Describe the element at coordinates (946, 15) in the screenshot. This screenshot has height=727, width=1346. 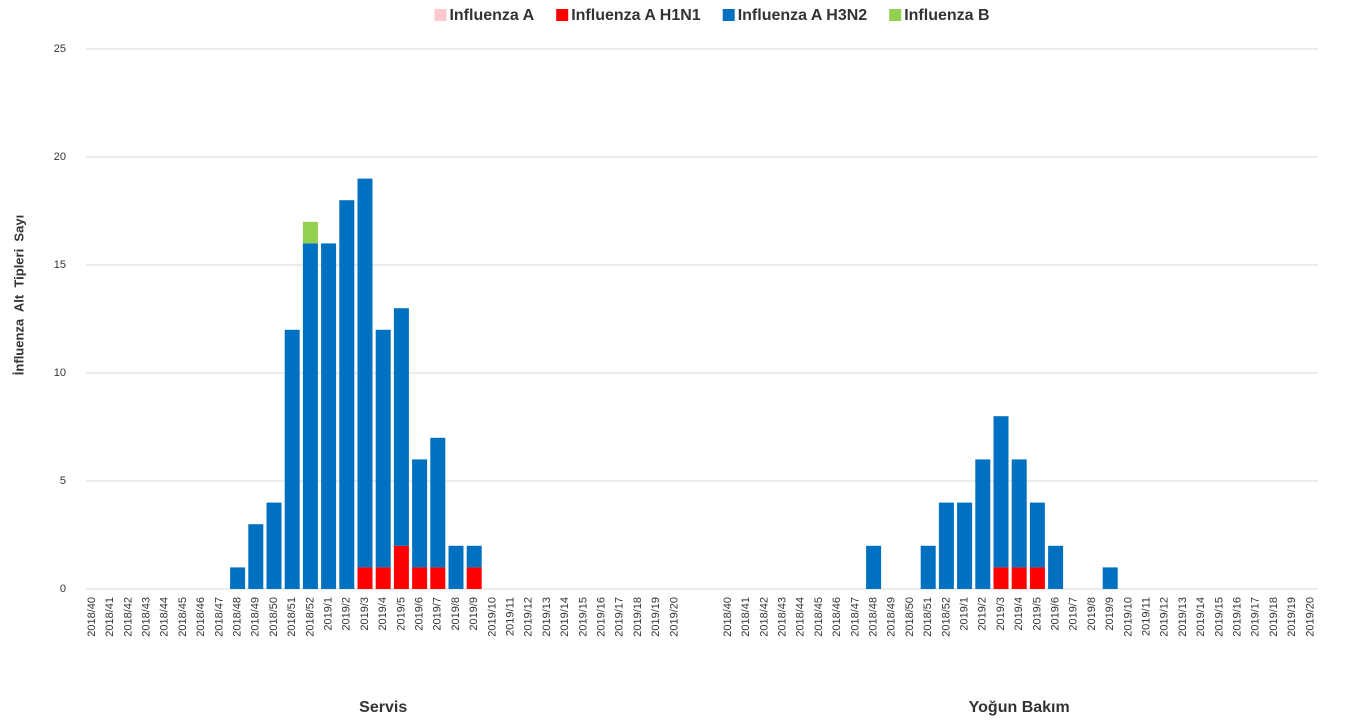
I see `legend-label: Influenza B` at that location.